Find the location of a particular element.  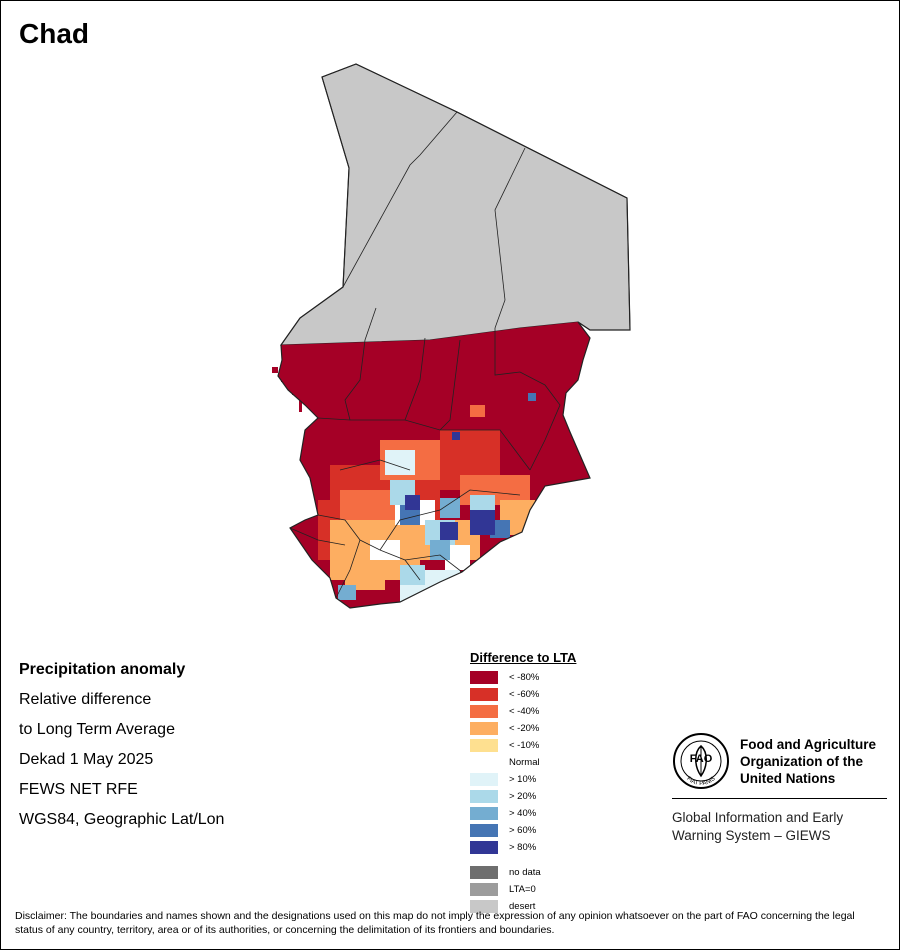

legend-item-row: Normal is located at coordinates (570, 762).